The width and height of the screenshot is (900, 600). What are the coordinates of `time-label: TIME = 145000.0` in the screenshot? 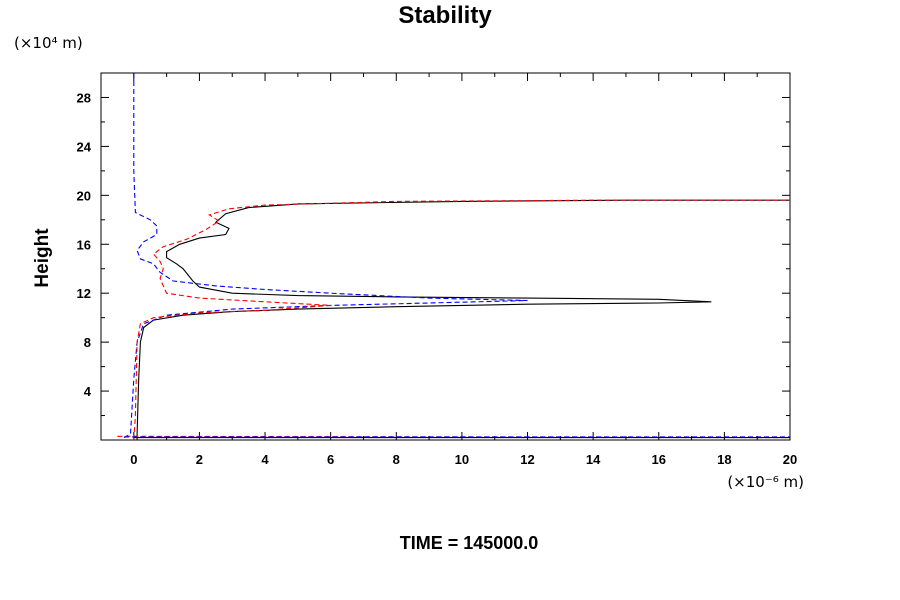 It's located at (469, 543).